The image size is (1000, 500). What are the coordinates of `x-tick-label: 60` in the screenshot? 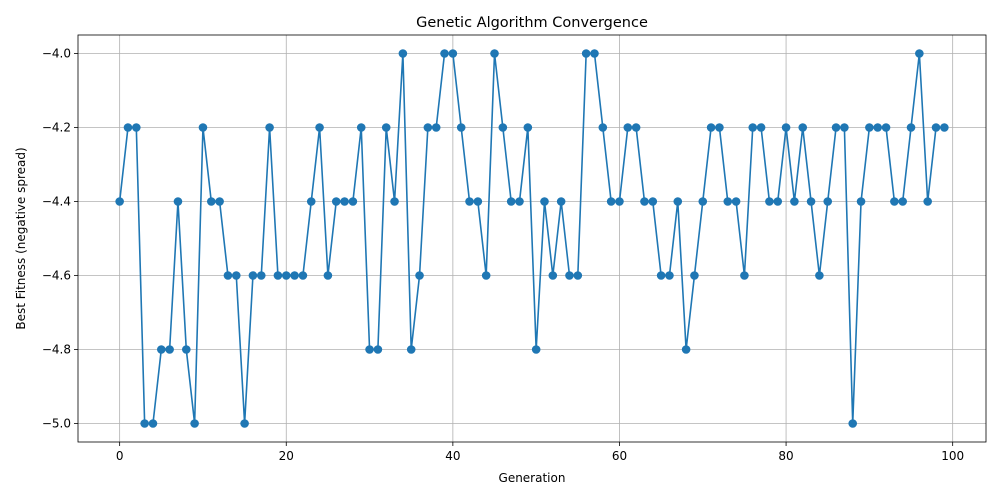 It's located at (619, 456).